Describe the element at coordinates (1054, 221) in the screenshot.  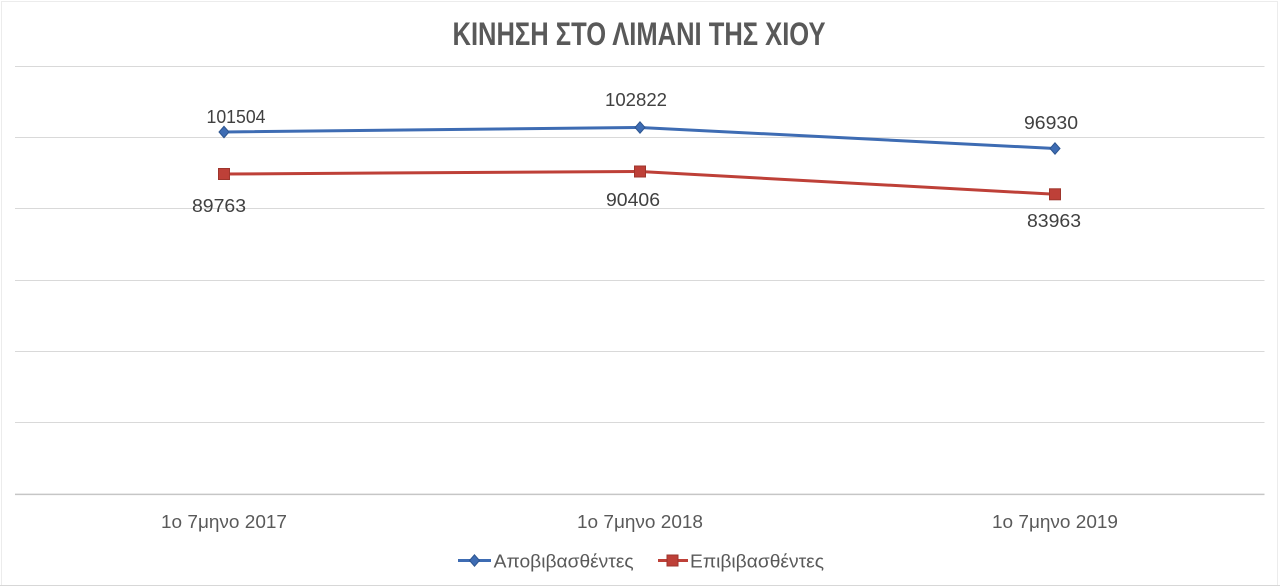
I see `svg-text: 83963` at that location.